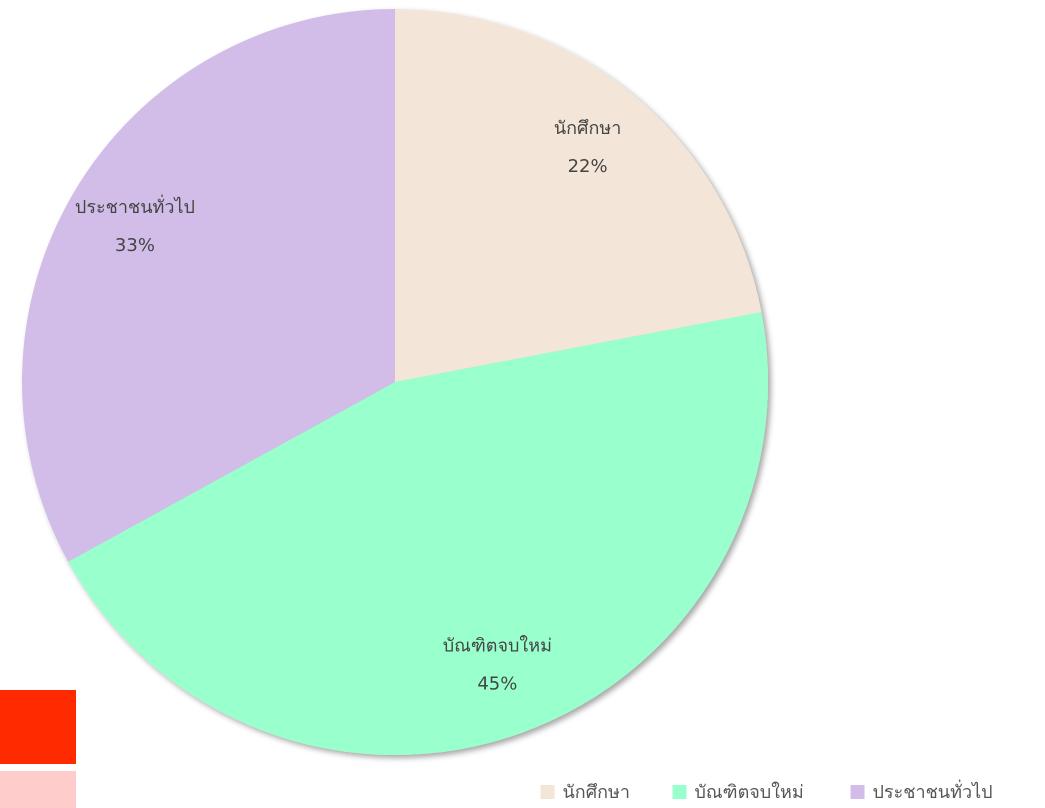 Image resolution: width=1045 pixels, height=808 pixels. What do you see at coordinates (588, 166) in the screenshot?
I see `slice-value-label: 22%` at bounding box center [588, 166].